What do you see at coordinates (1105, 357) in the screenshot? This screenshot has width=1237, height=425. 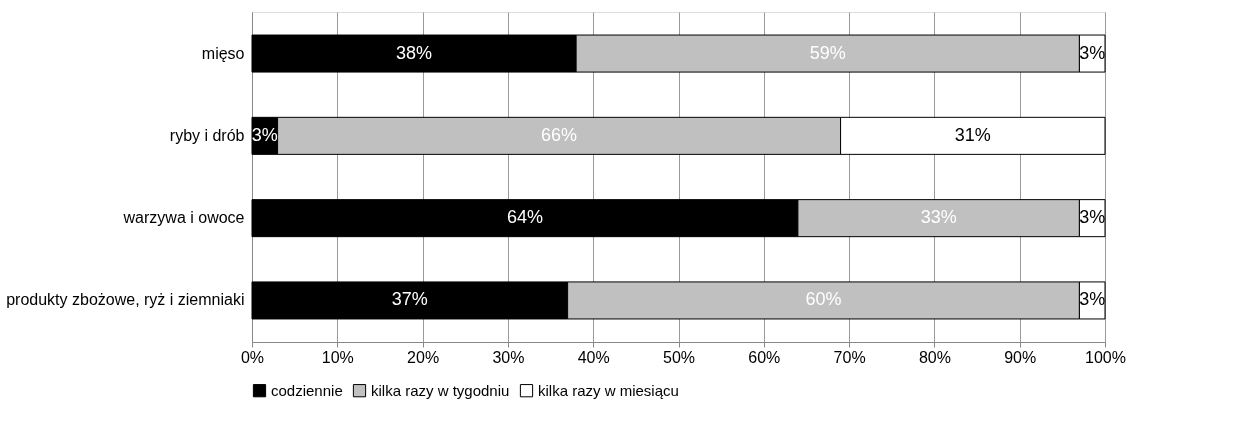 I see `x-tick-label: 100%` at bounding box center [1105, 357].